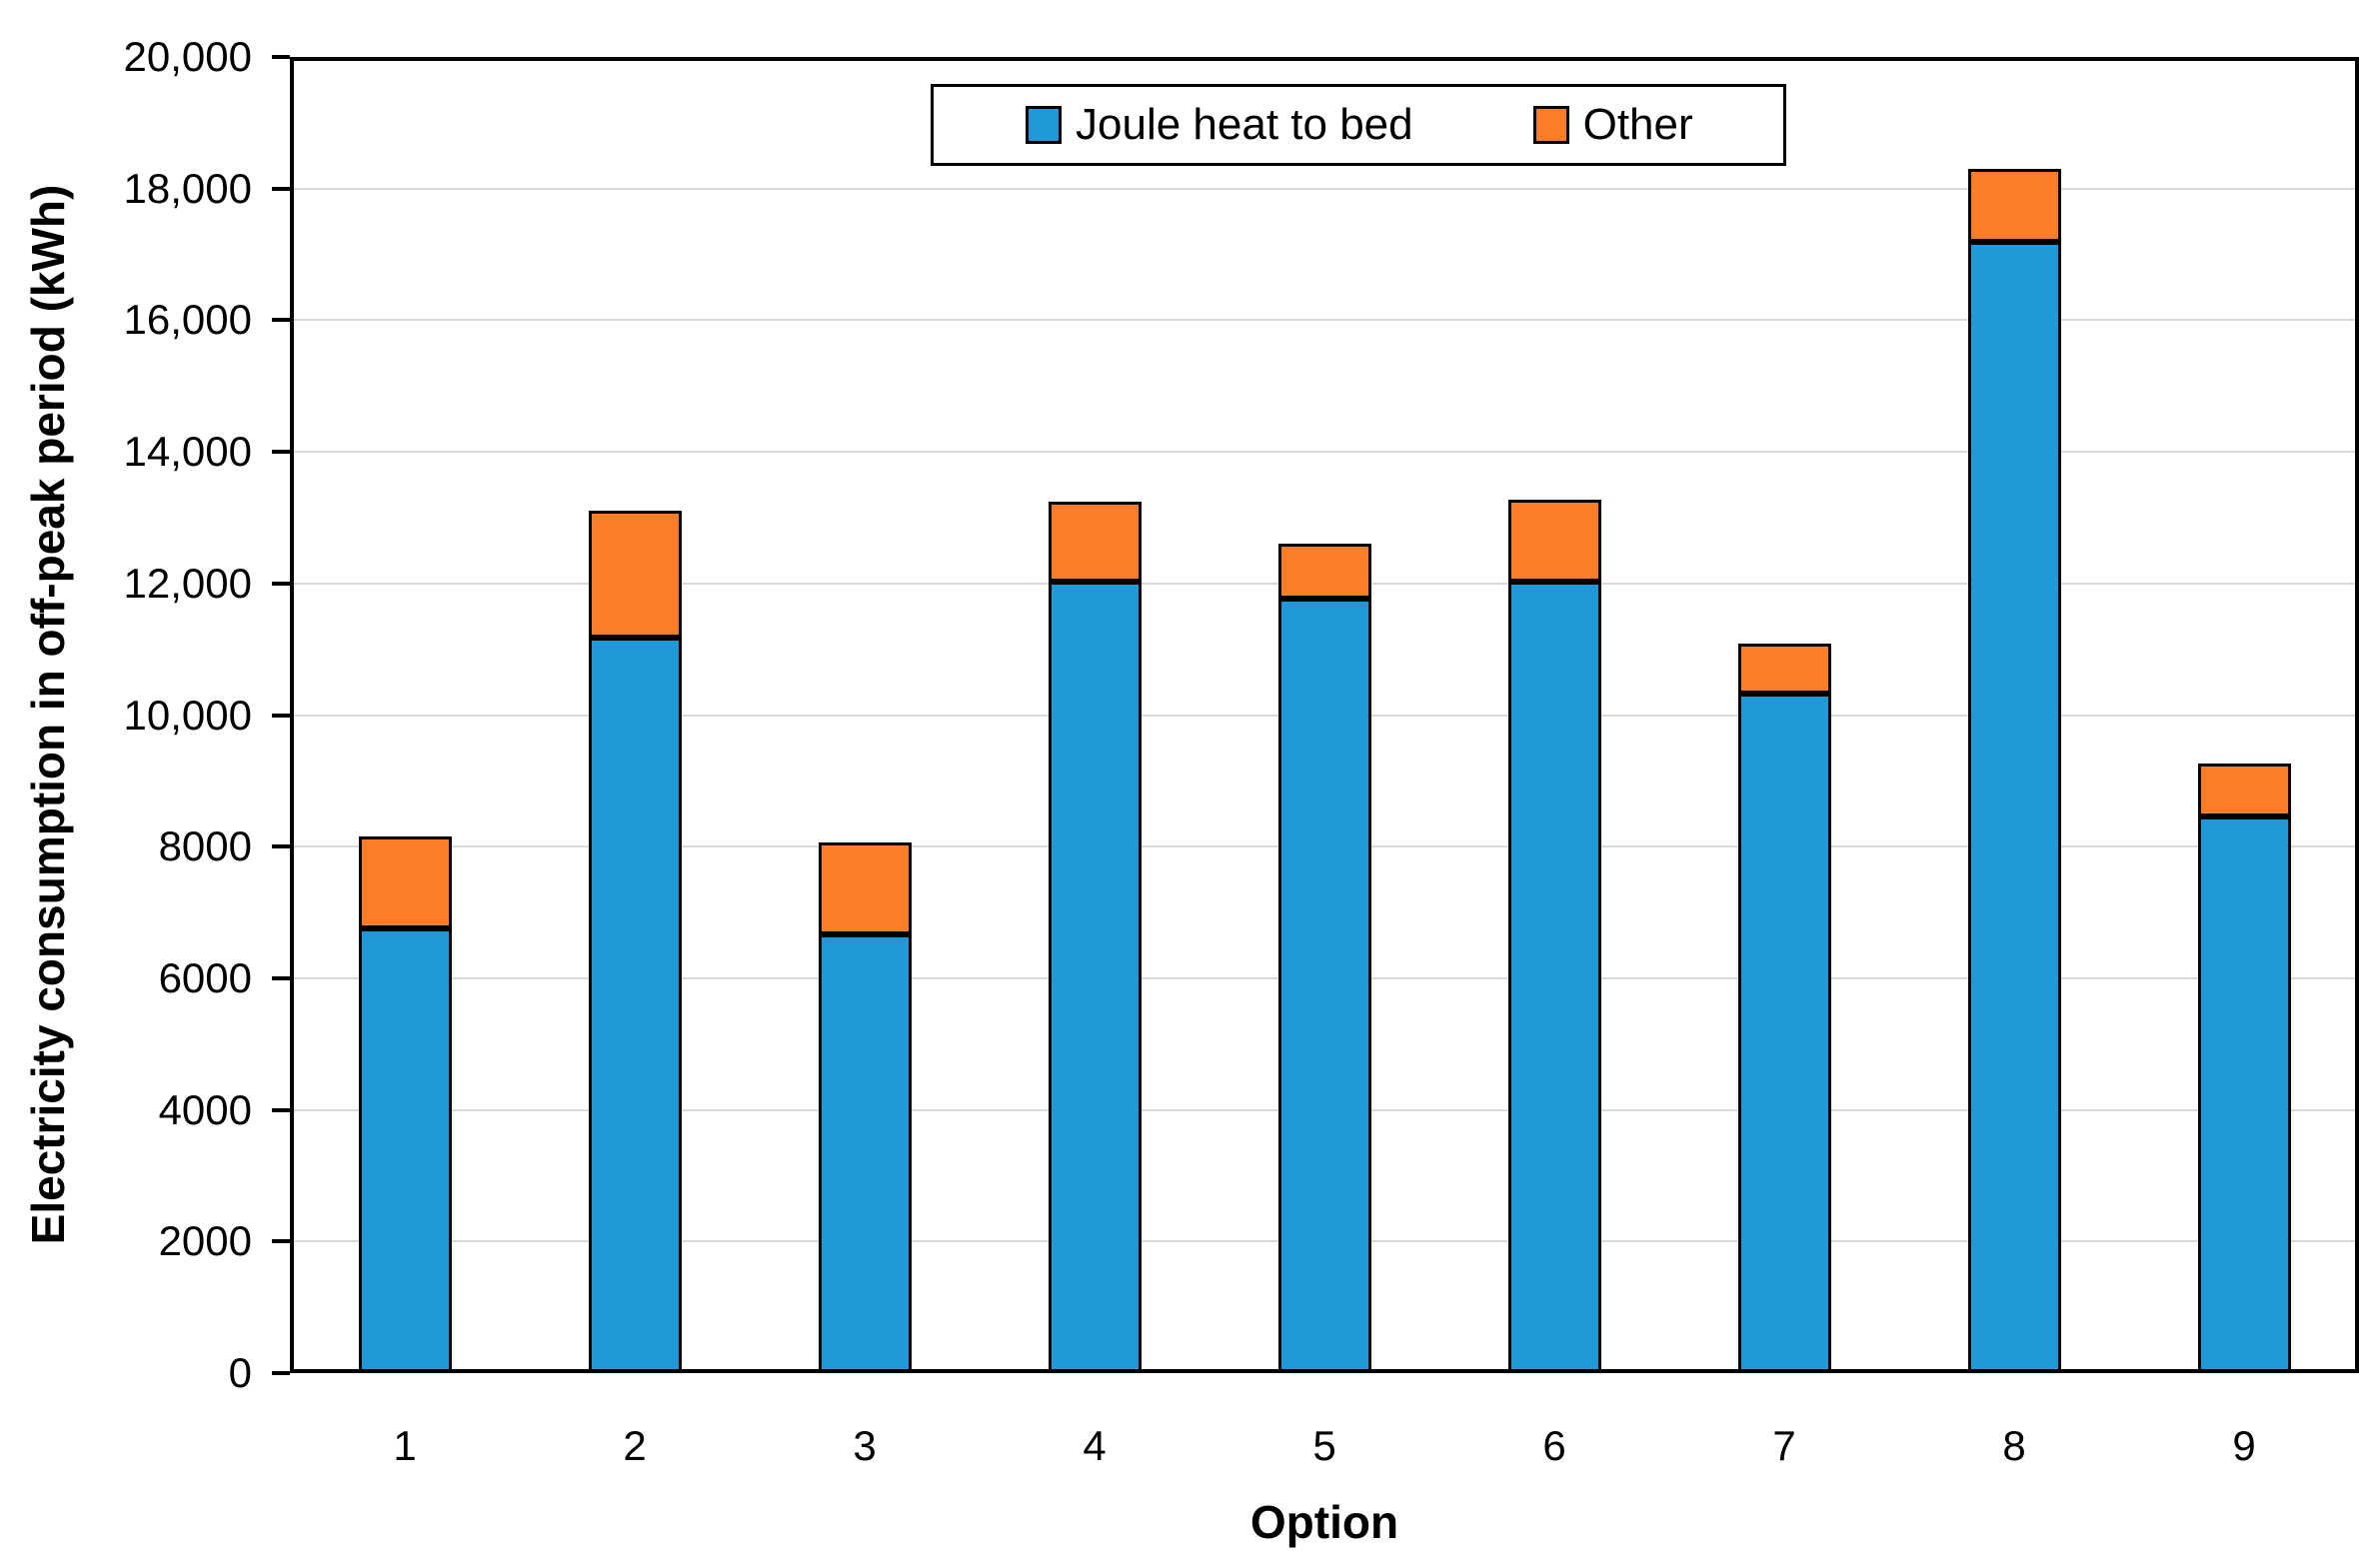  What do you see at coordinates (187, 452) in the screenshot?
I see `y-tick-label-14000: 14,000` at bounding box center [187, 452].